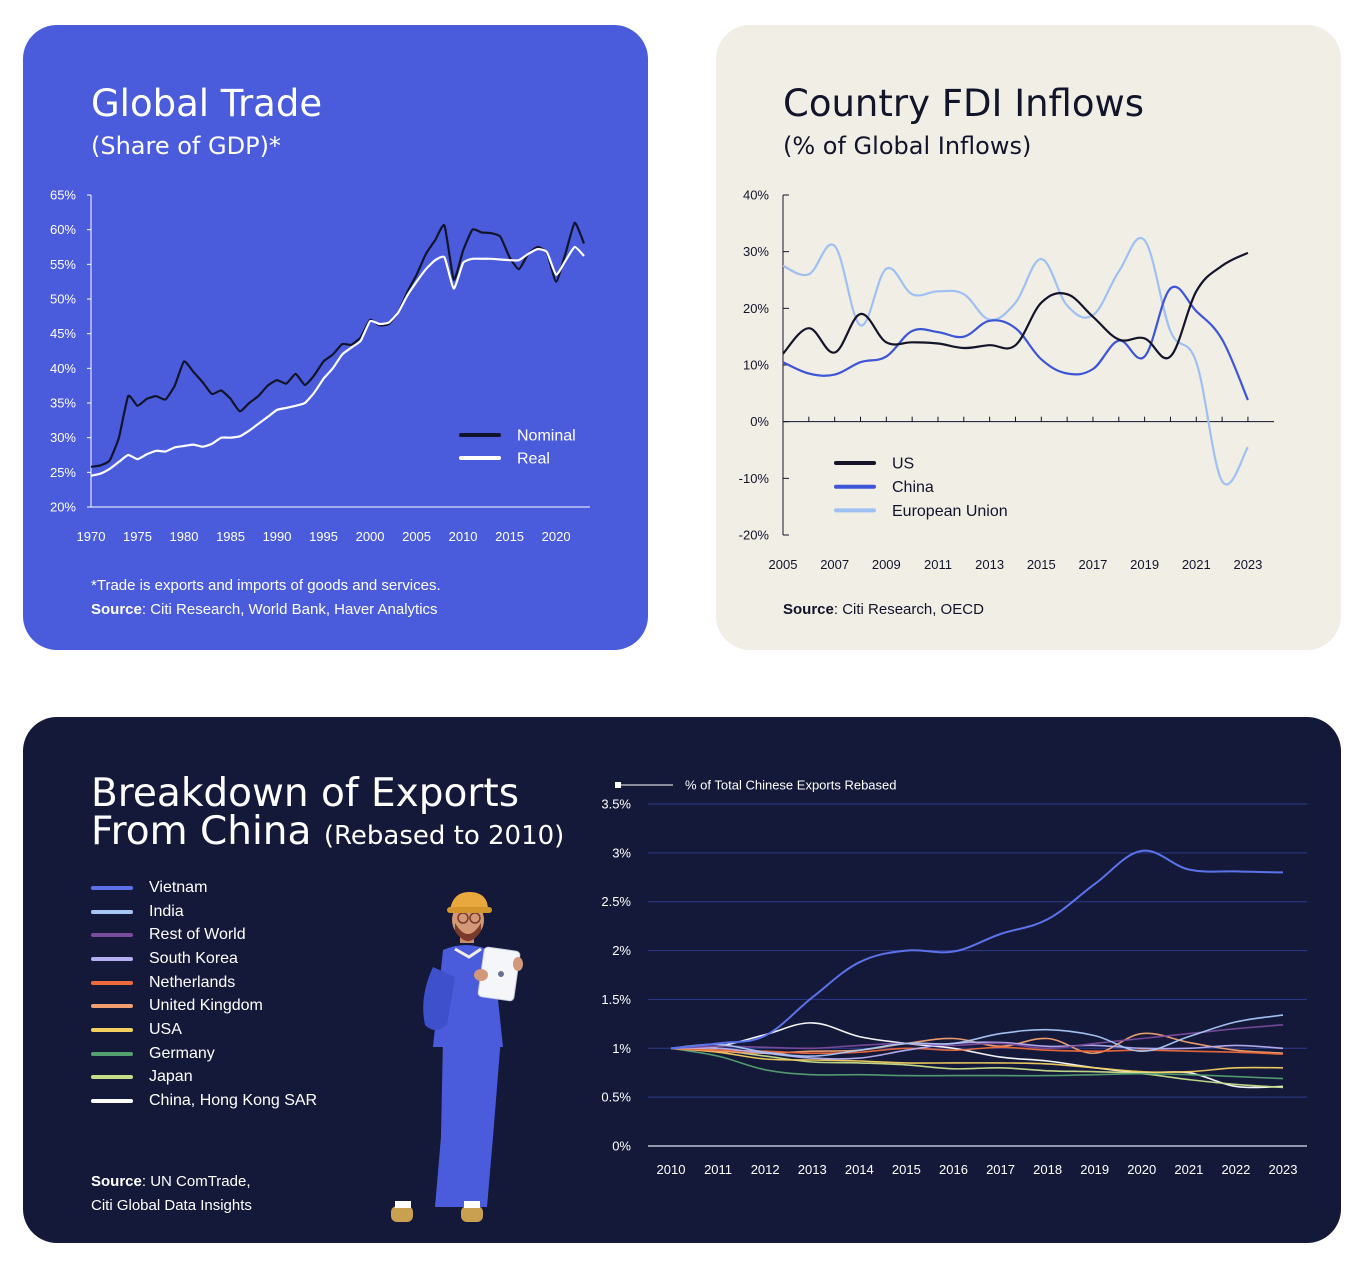 This screenshot has width=1368, height=1276. Describe the element at coordinates (1283, 1169) in the screenshot. I see `exports-x-tick-label: 2023` at that location.